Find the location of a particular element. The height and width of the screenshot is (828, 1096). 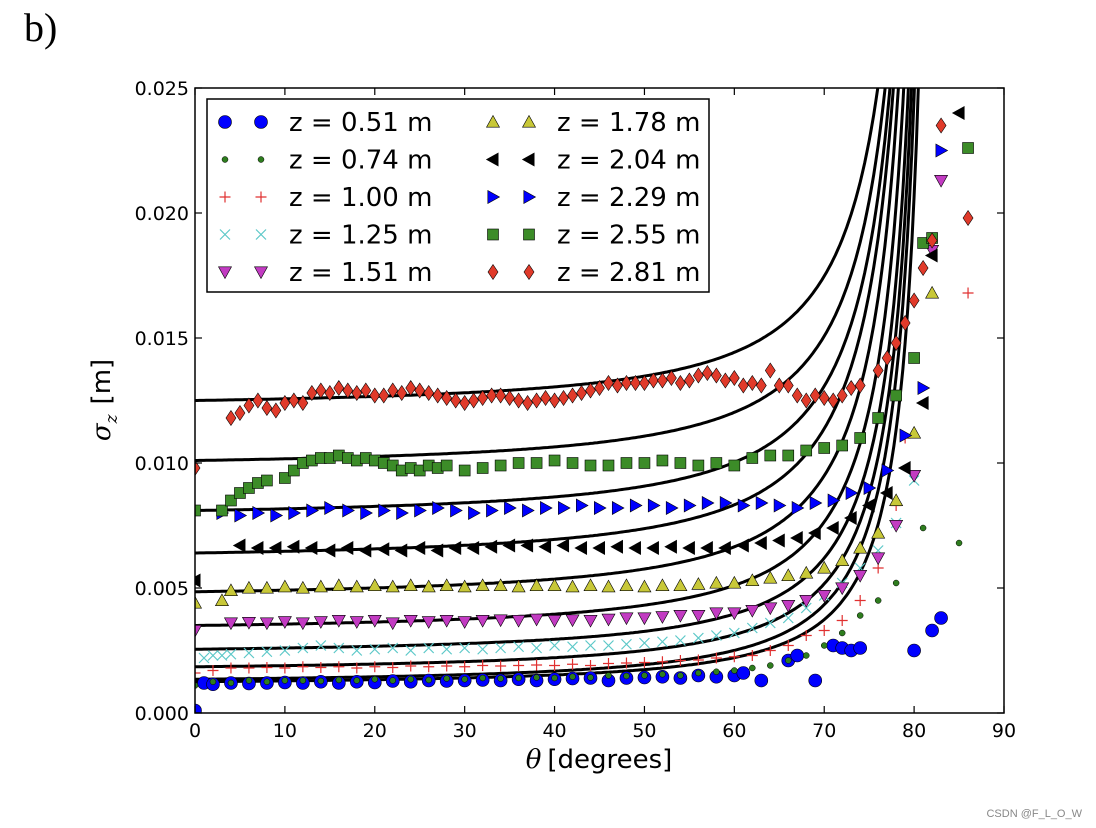

x-tick-label: 10 is located at coordinates (285, 731).